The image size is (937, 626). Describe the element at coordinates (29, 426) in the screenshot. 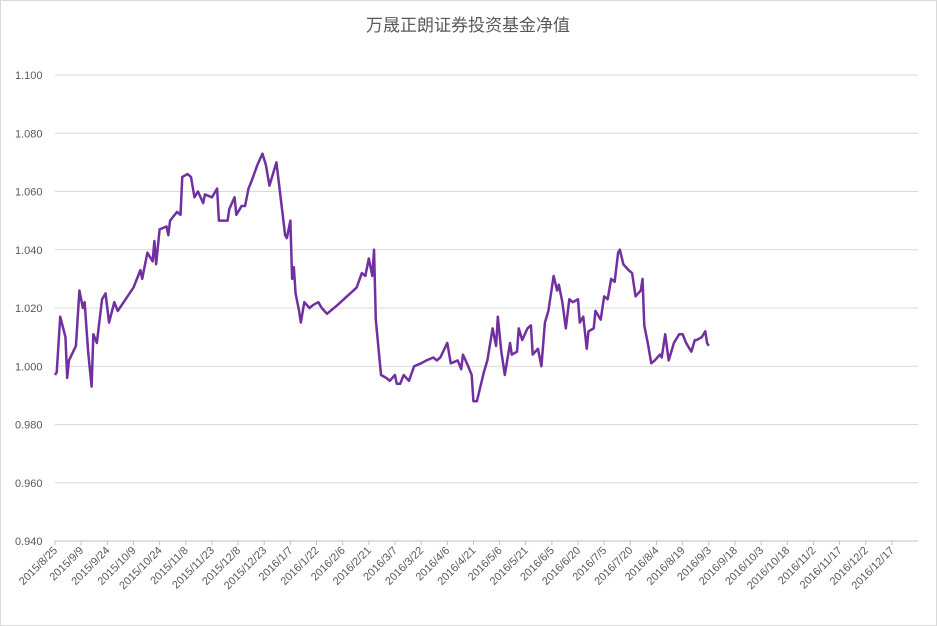

I see `y-tick-label: 0.980` at that location.